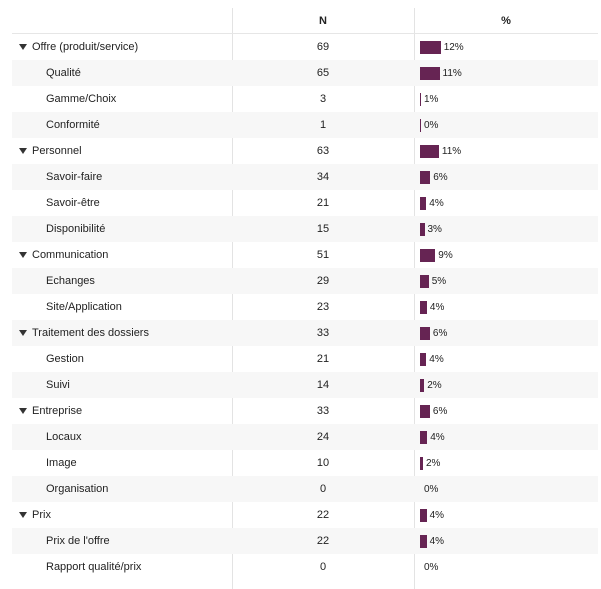  What do you see at coordinates (305, 333) in the screenshot?
I see `table-row: Traitement des dossiers 33 6%` at bounding box center [305, 333].